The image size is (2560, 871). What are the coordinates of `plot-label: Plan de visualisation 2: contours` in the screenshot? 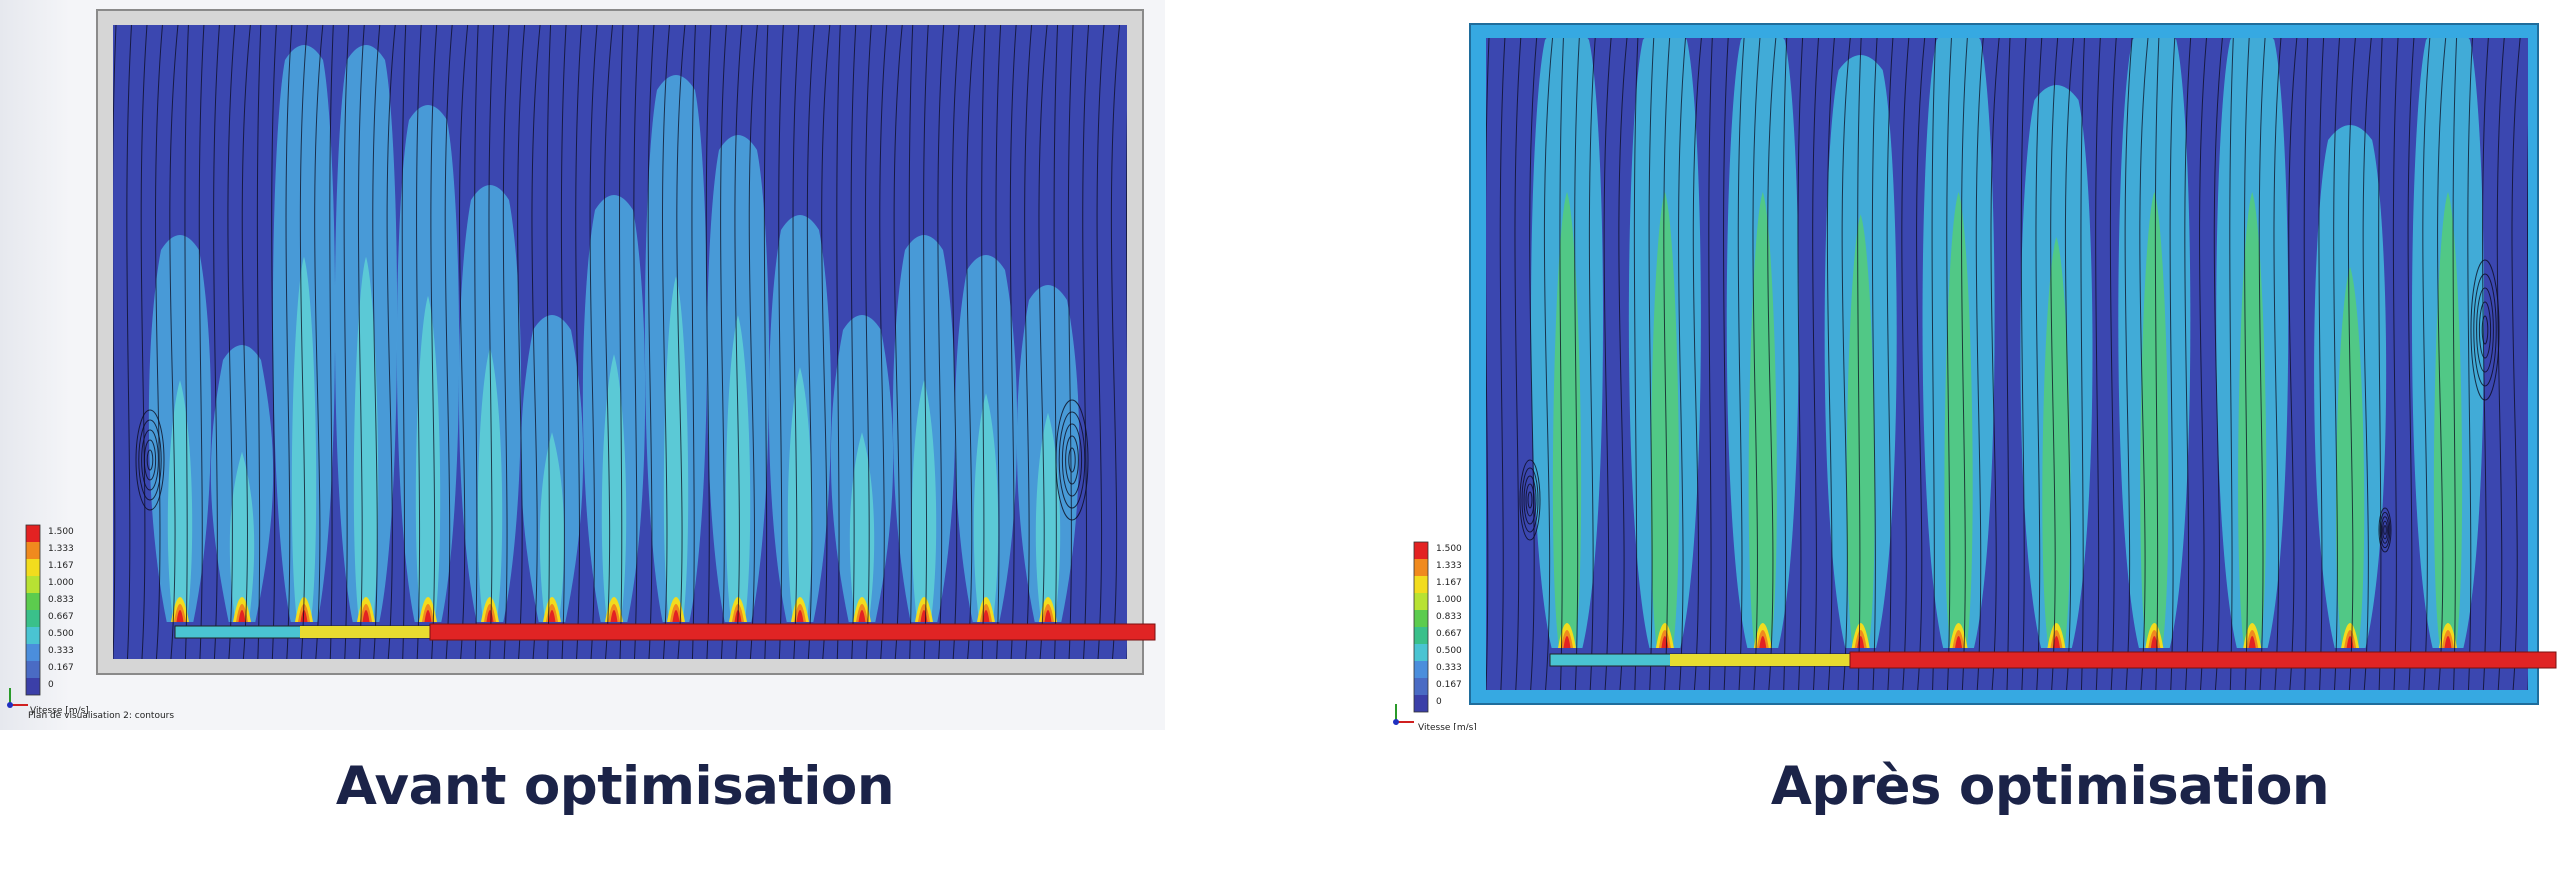 It's located at (101, 716).